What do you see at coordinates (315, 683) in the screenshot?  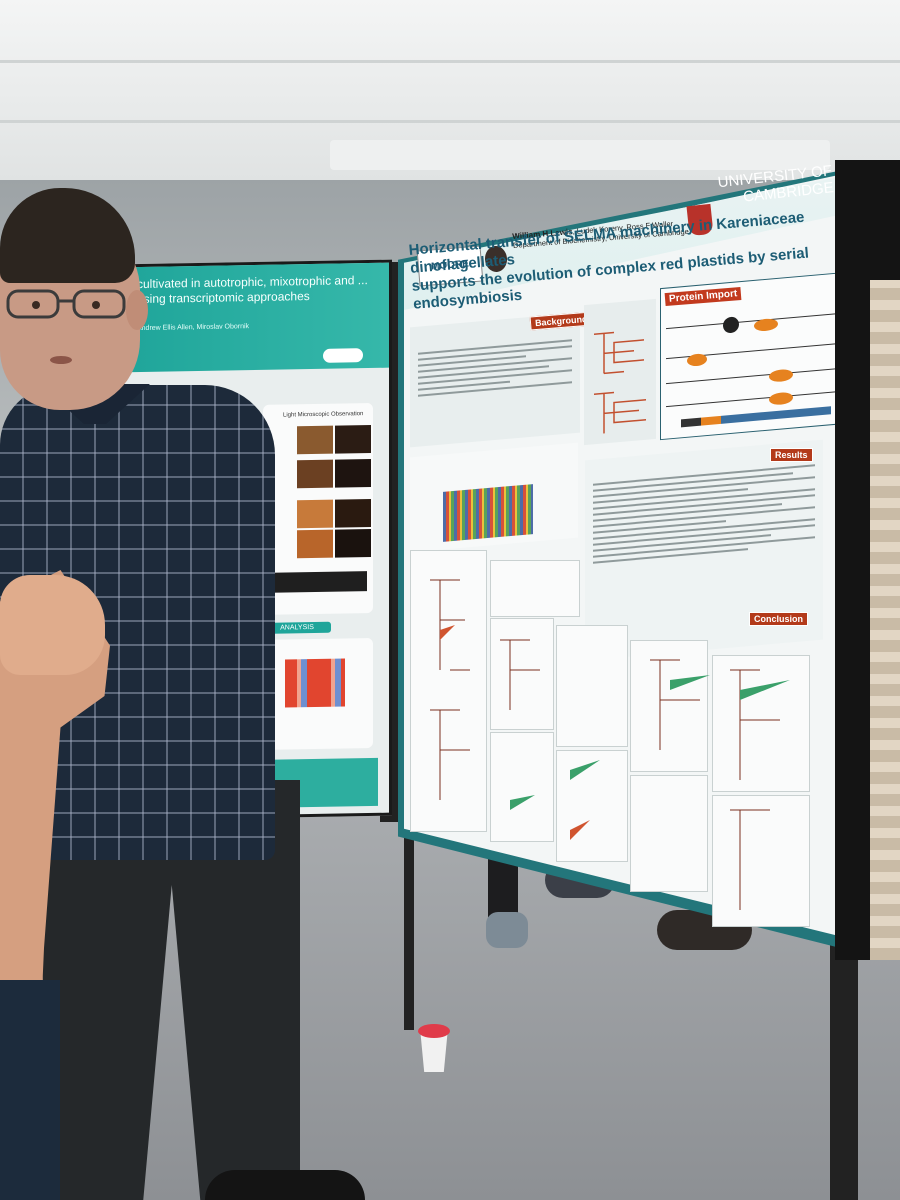 I see `heatmap` at bounding box center [315, 683].